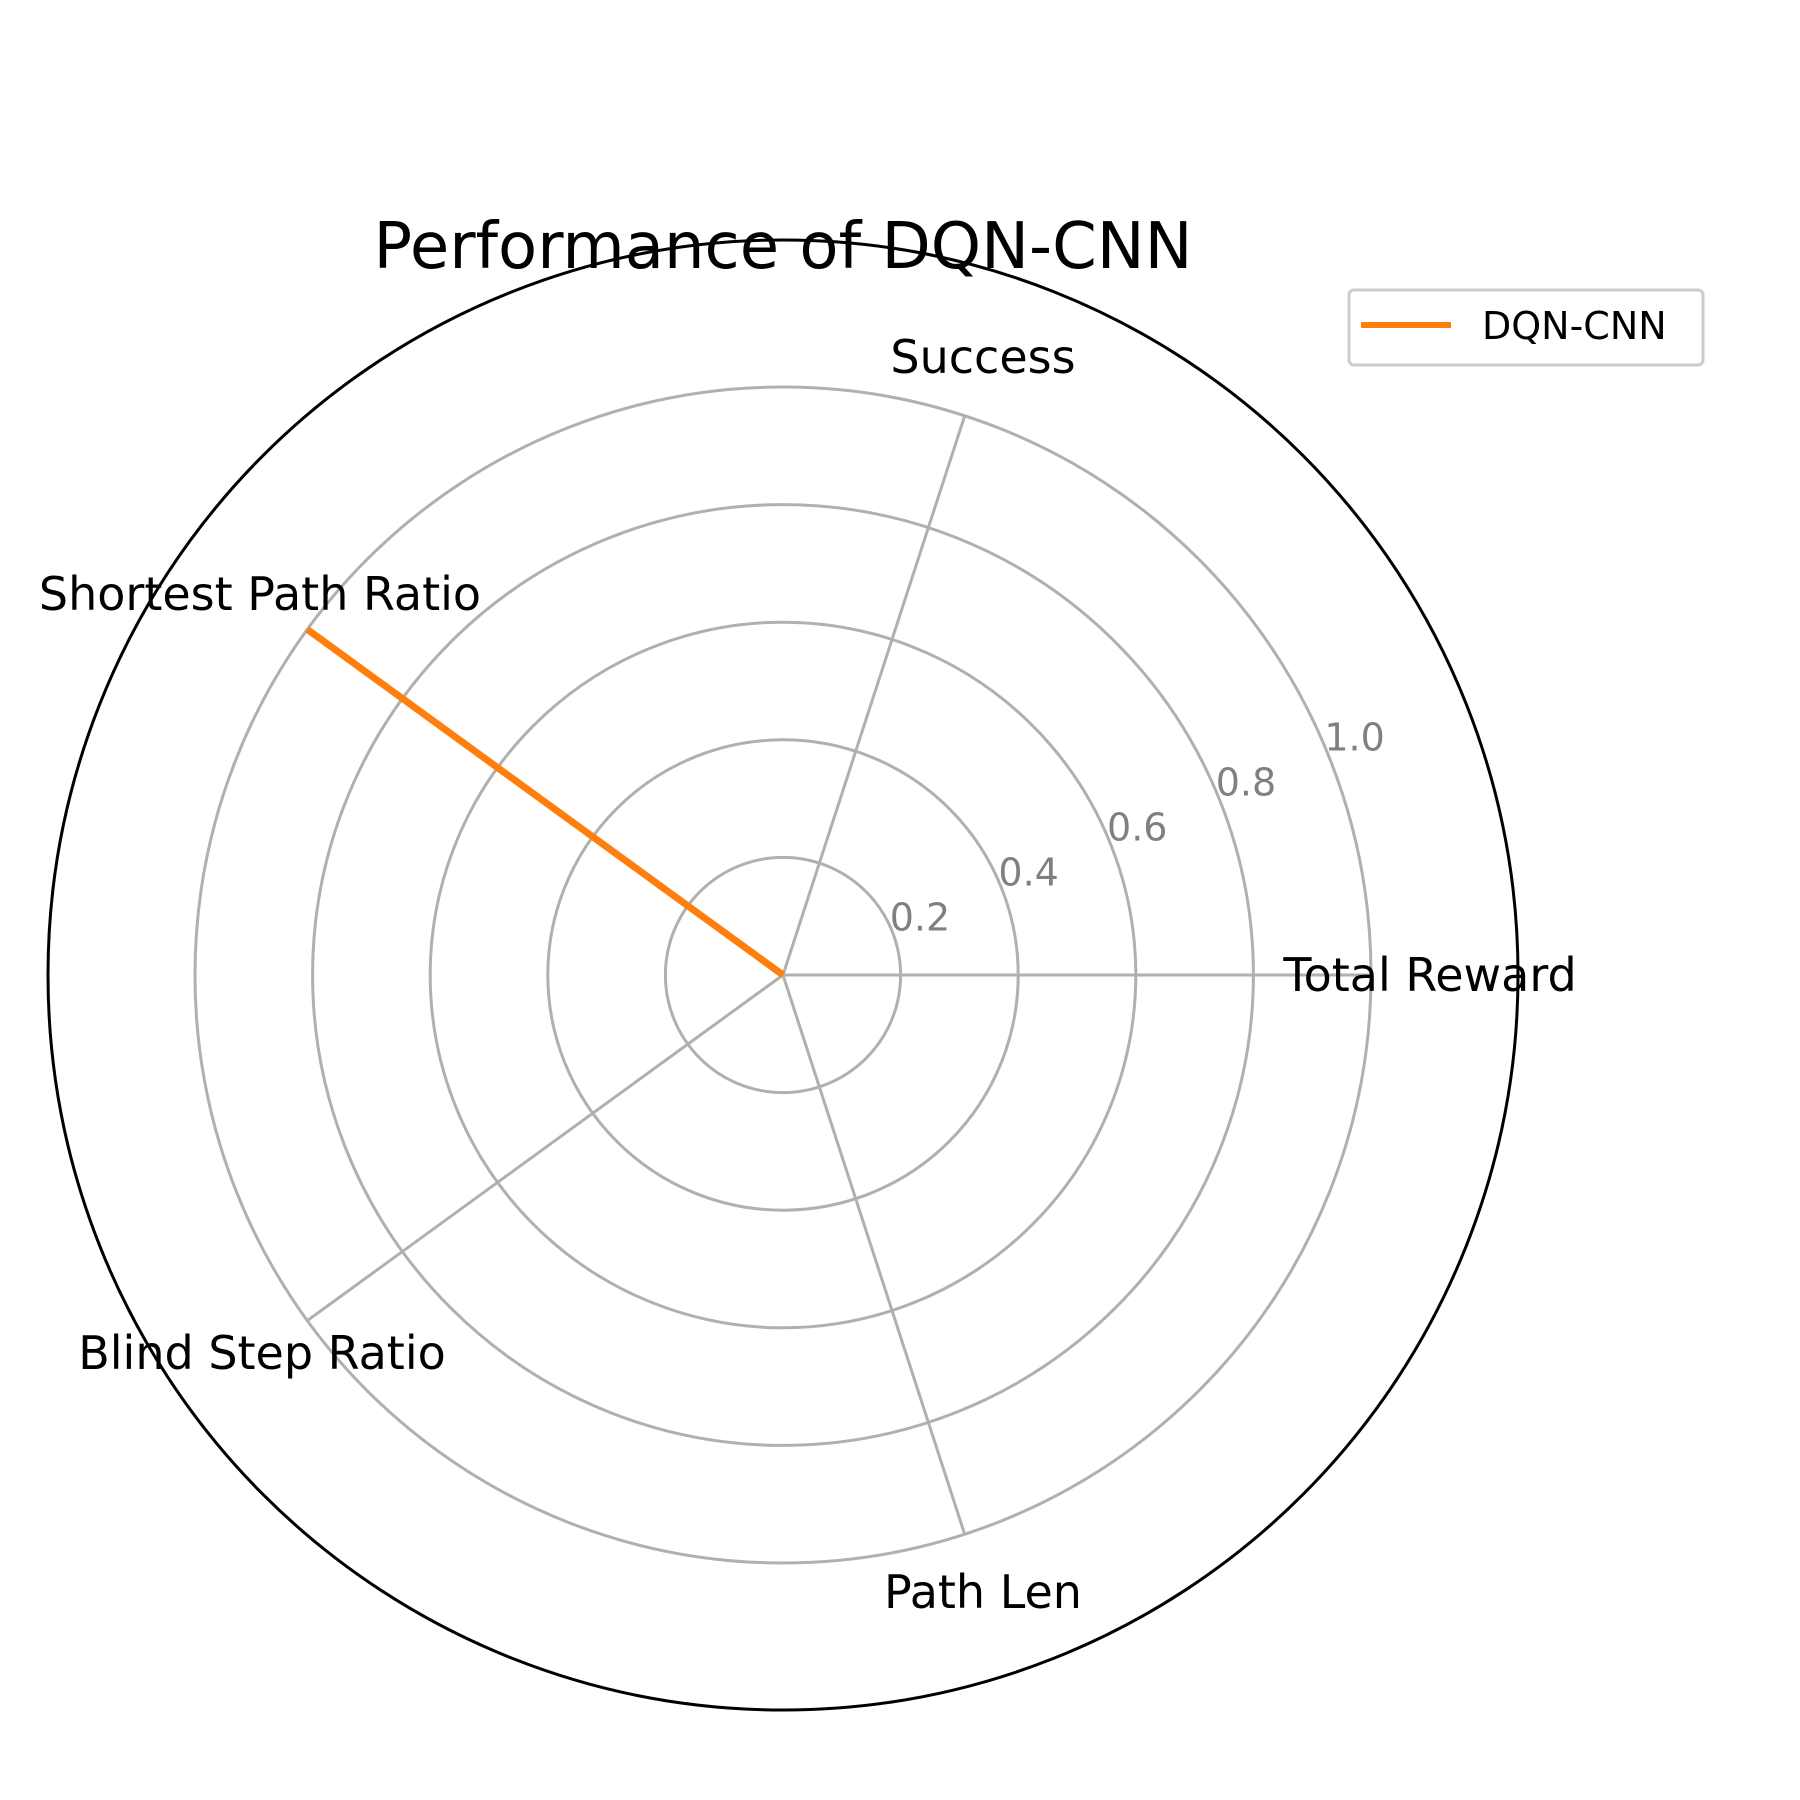  I want to click on legend: DQN-CNN, so click(1526, 327).